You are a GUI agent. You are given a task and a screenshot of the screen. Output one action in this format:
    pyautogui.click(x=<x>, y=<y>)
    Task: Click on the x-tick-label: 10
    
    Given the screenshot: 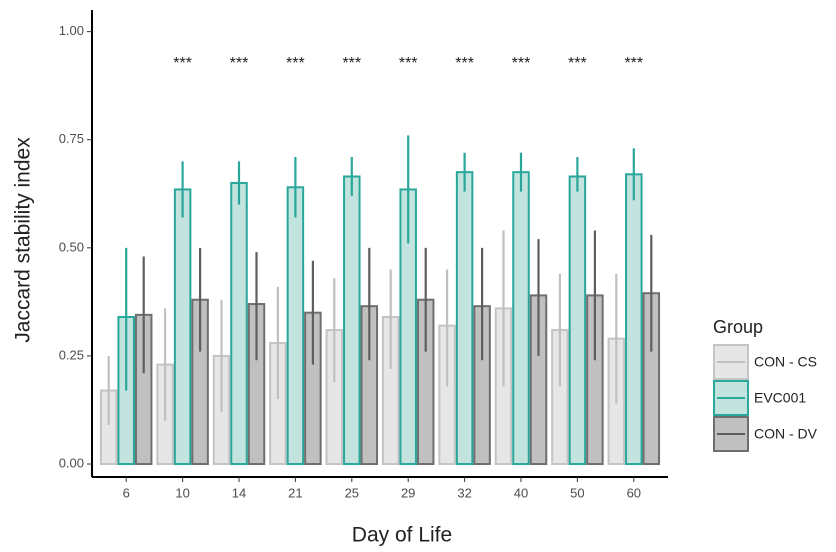 What is the action you would take?
    pyautogui.click(x=182, y=492)
    